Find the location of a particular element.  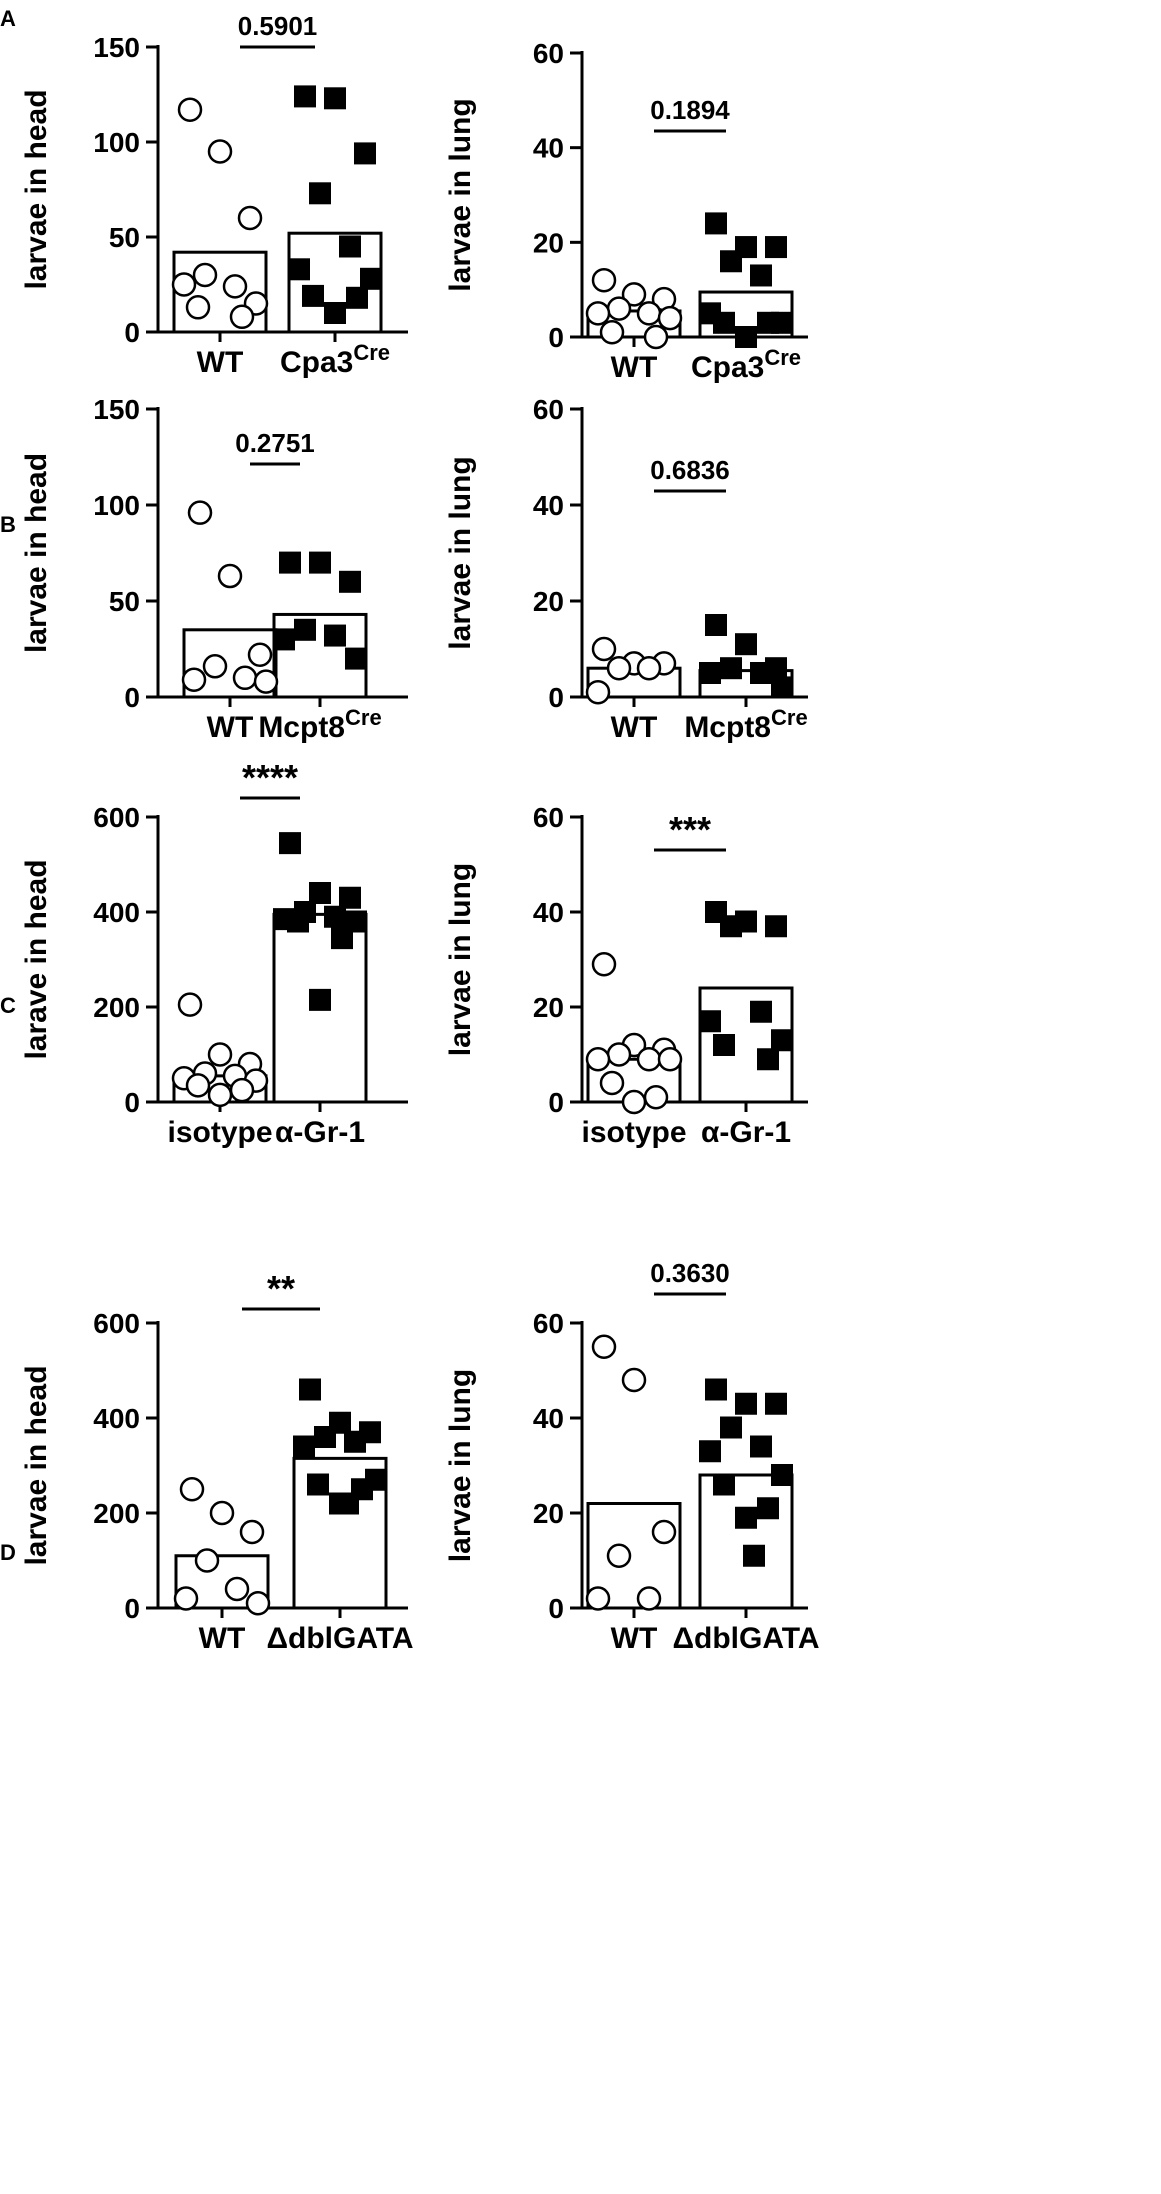

significance-label: 0.2751 is located at coordinates (275, 443).